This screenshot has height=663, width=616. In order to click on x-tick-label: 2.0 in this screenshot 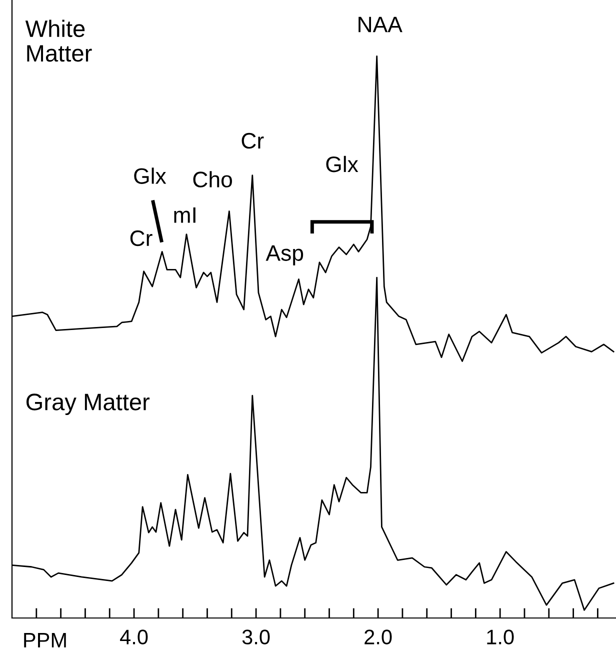, I will do `click(378, 637)`.